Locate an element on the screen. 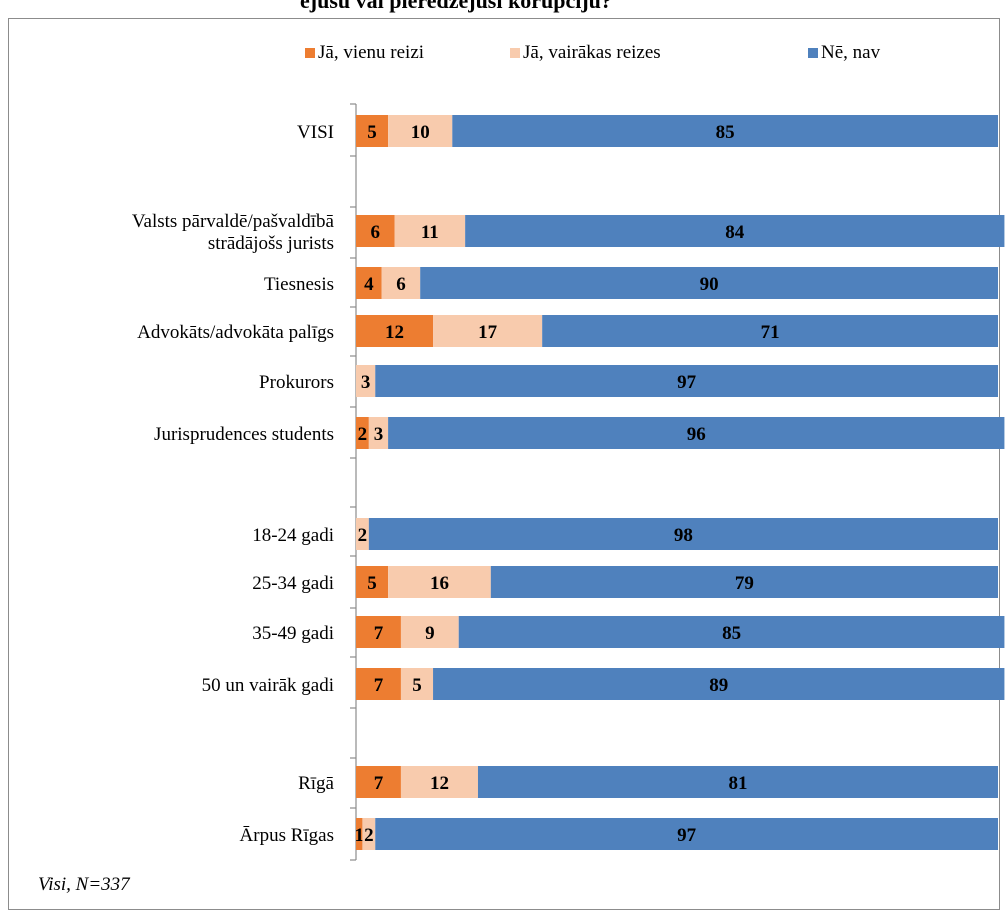  category-label: VISI is located at coordinates (315, 132).